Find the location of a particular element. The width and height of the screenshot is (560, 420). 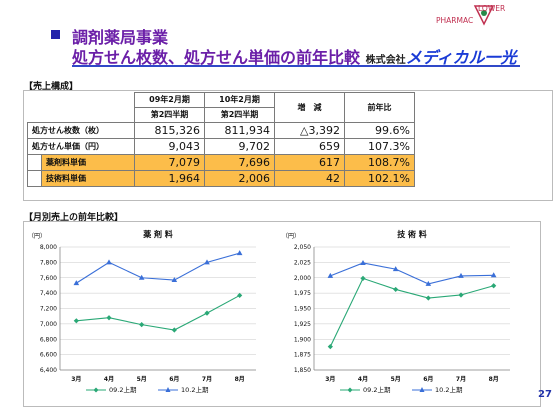

logo-text-left: PHARMAC is located at coordinates (455, 20).